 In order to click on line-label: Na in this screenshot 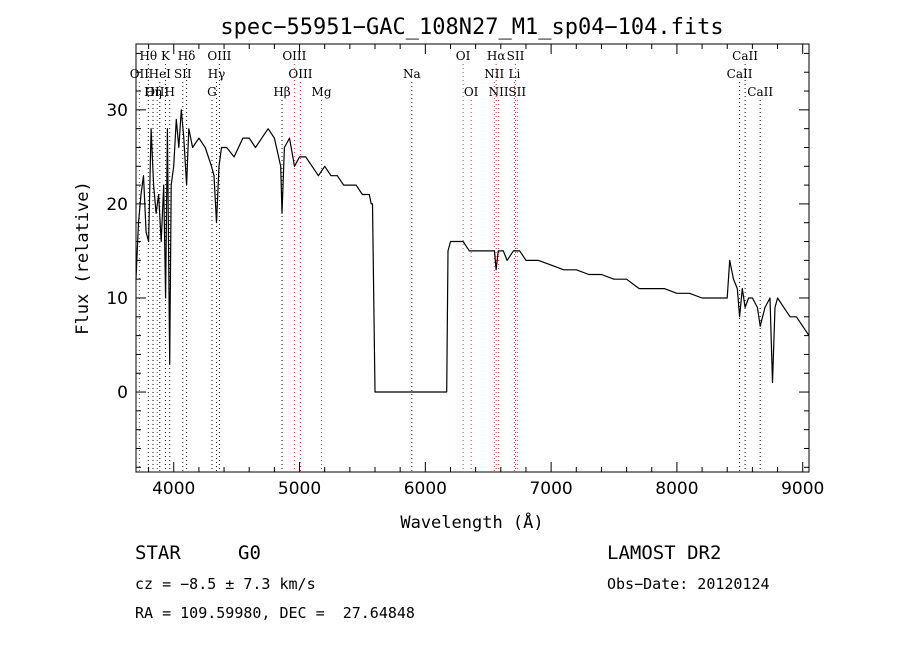, I will do `click(412, 74)`.